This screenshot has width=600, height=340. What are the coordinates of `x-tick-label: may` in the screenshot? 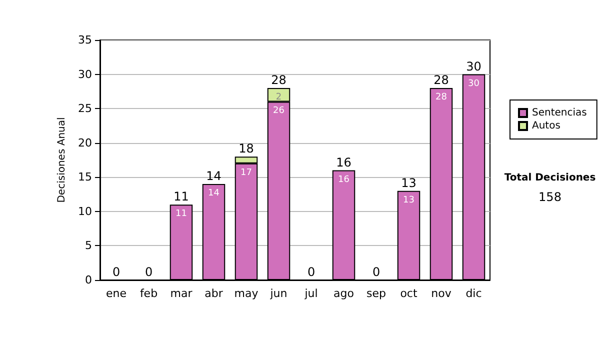 It's located at (246, 293).